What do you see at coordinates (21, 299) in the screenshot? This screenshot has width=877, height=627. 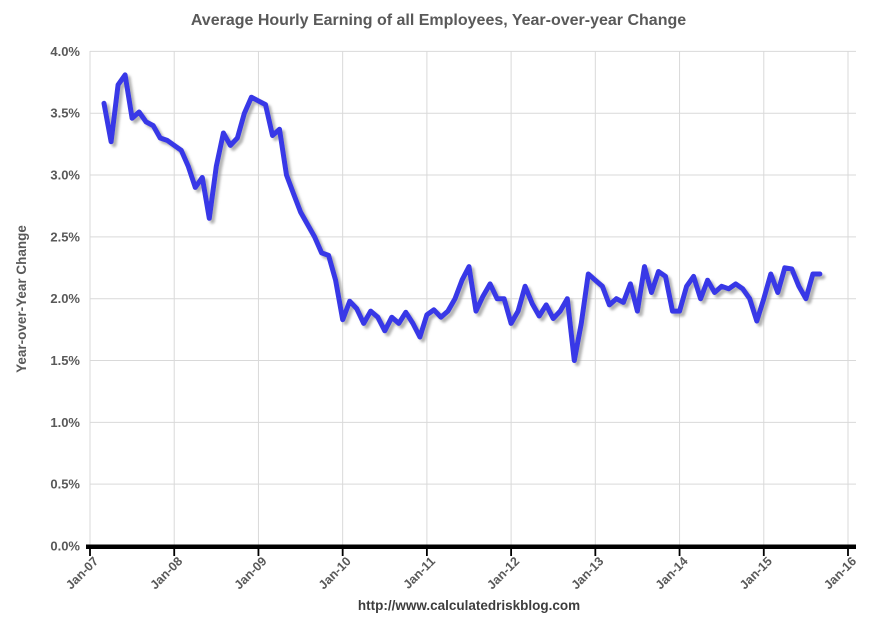 I see `y-axis-title: Year-over-Year Change` at bounding box center [21, 299].